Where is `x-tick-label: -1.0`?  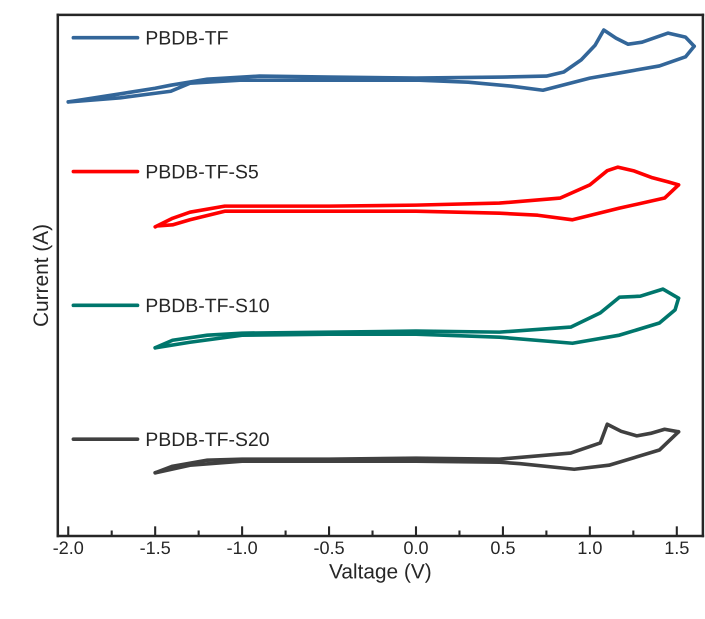
x-tick-label: -1.0 is located at coordinates (242, 547).